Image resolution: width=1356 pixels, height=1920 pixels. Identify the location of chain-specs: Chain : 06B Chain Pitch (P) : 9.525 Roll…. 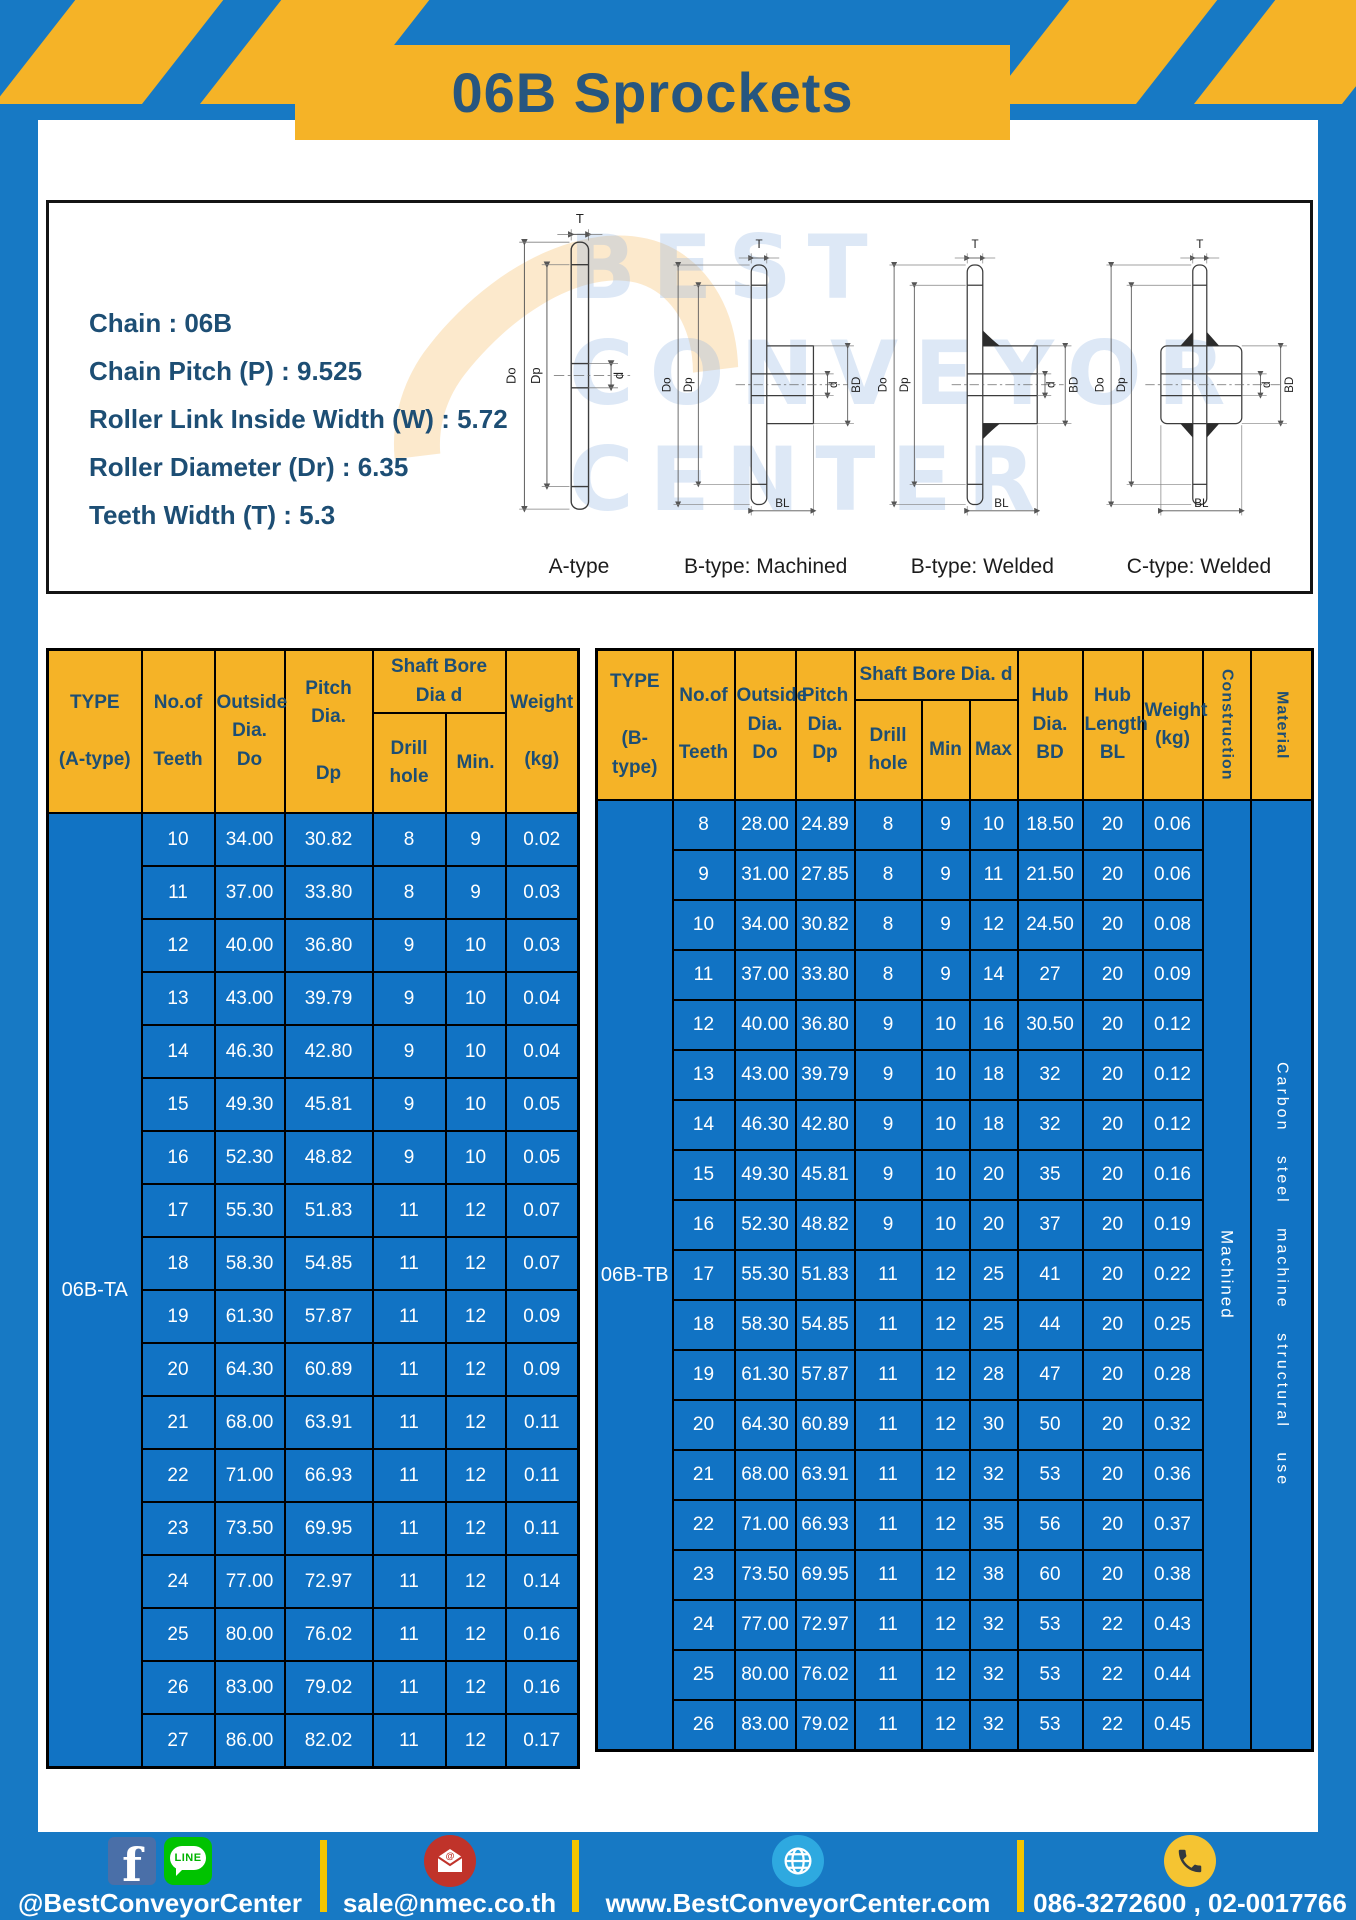
(298, 419).